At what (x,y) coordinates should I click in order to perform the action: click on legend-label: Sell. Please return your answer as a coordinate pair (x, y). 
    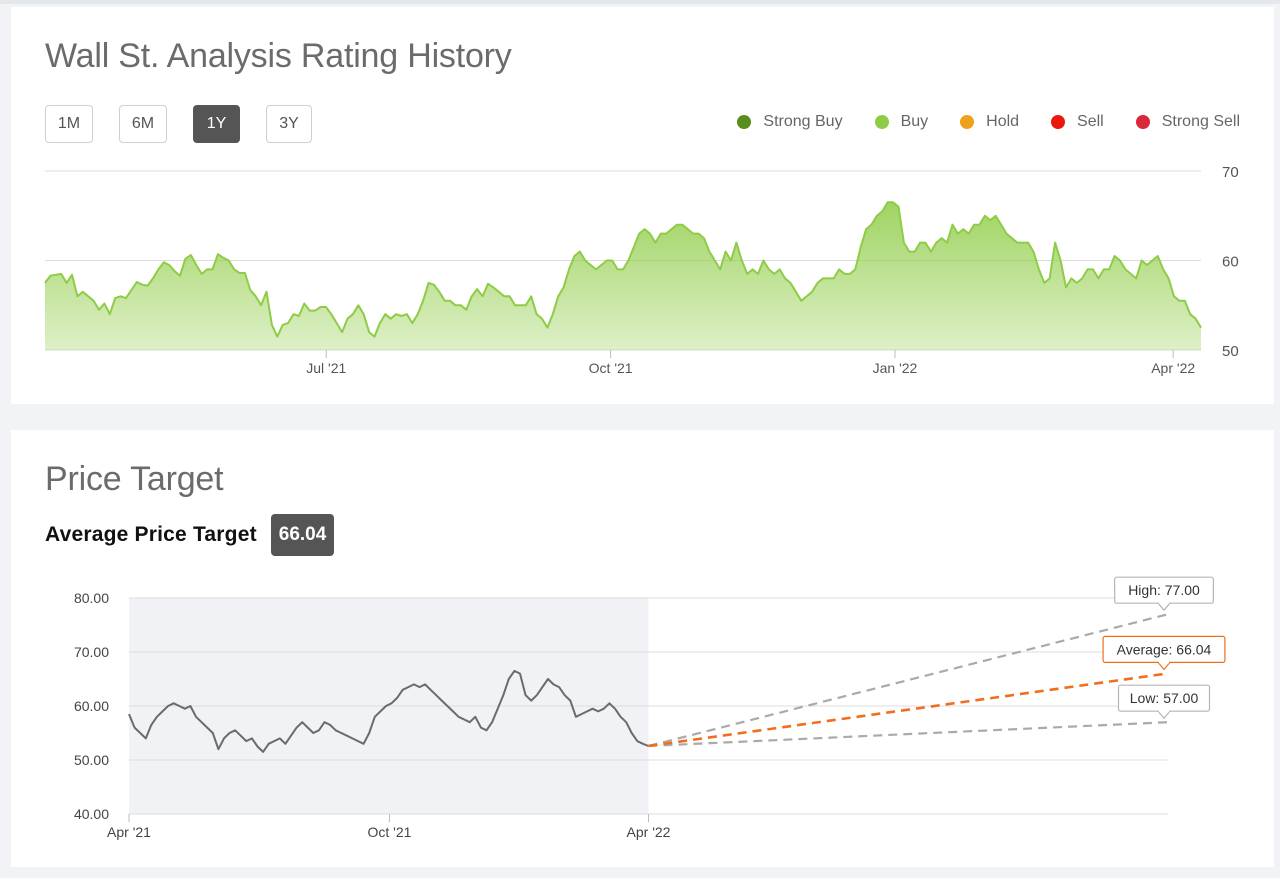
    Looking at the image, I should click on (1090, 121).